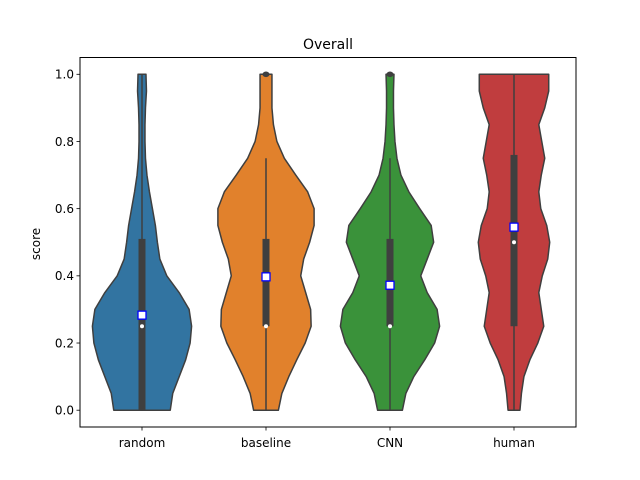 The height and width of the screenshot is (480, 640). What do you see at coordinates (142, 443) in the screenshot?
I see `x-tick-label: random` at bounding box center [142, 443].